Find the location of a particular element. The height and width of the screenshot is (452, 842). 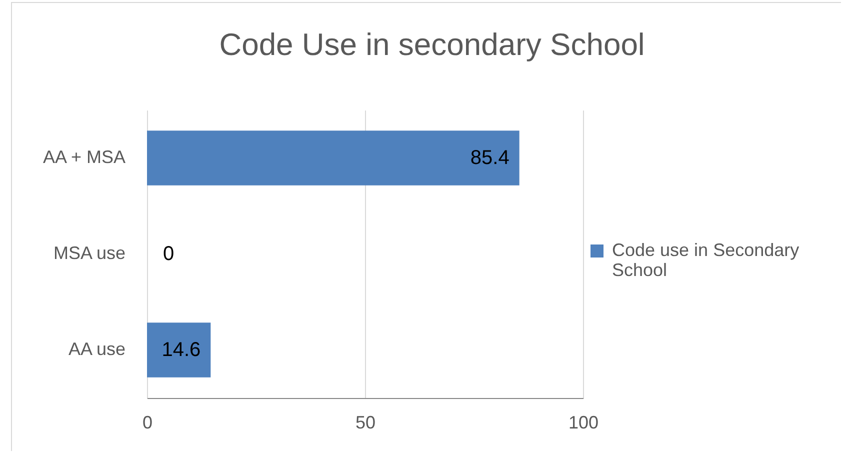

data-label: 0 is located at coordinates (168, 254).